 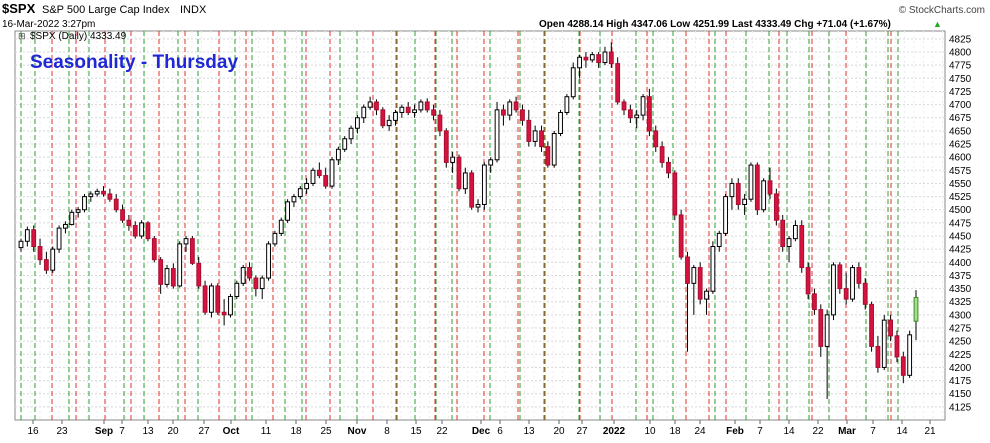 I want to click on y-tick-label: 4600, so click(x=960, y=158).